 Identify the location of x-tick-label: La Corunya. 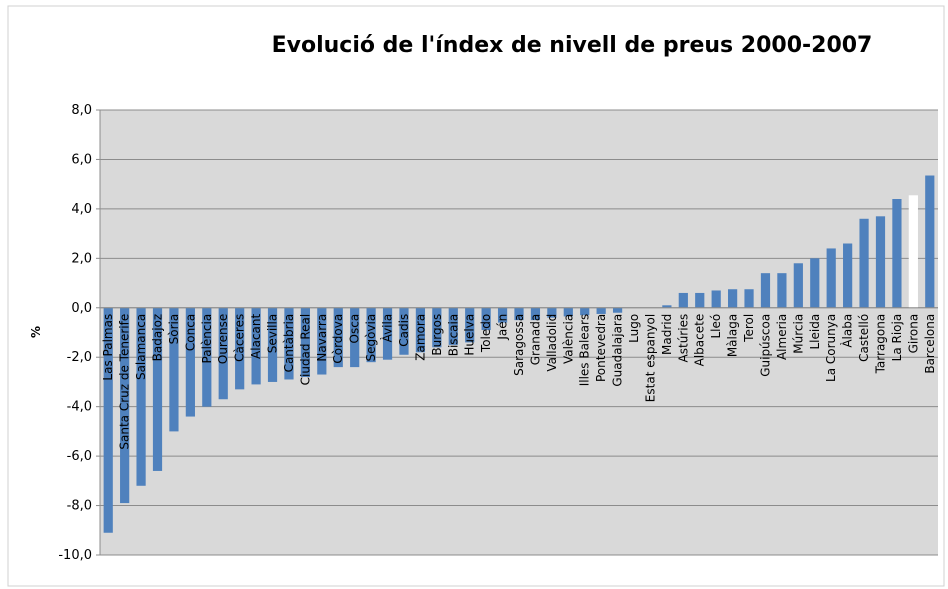
(831, 348).